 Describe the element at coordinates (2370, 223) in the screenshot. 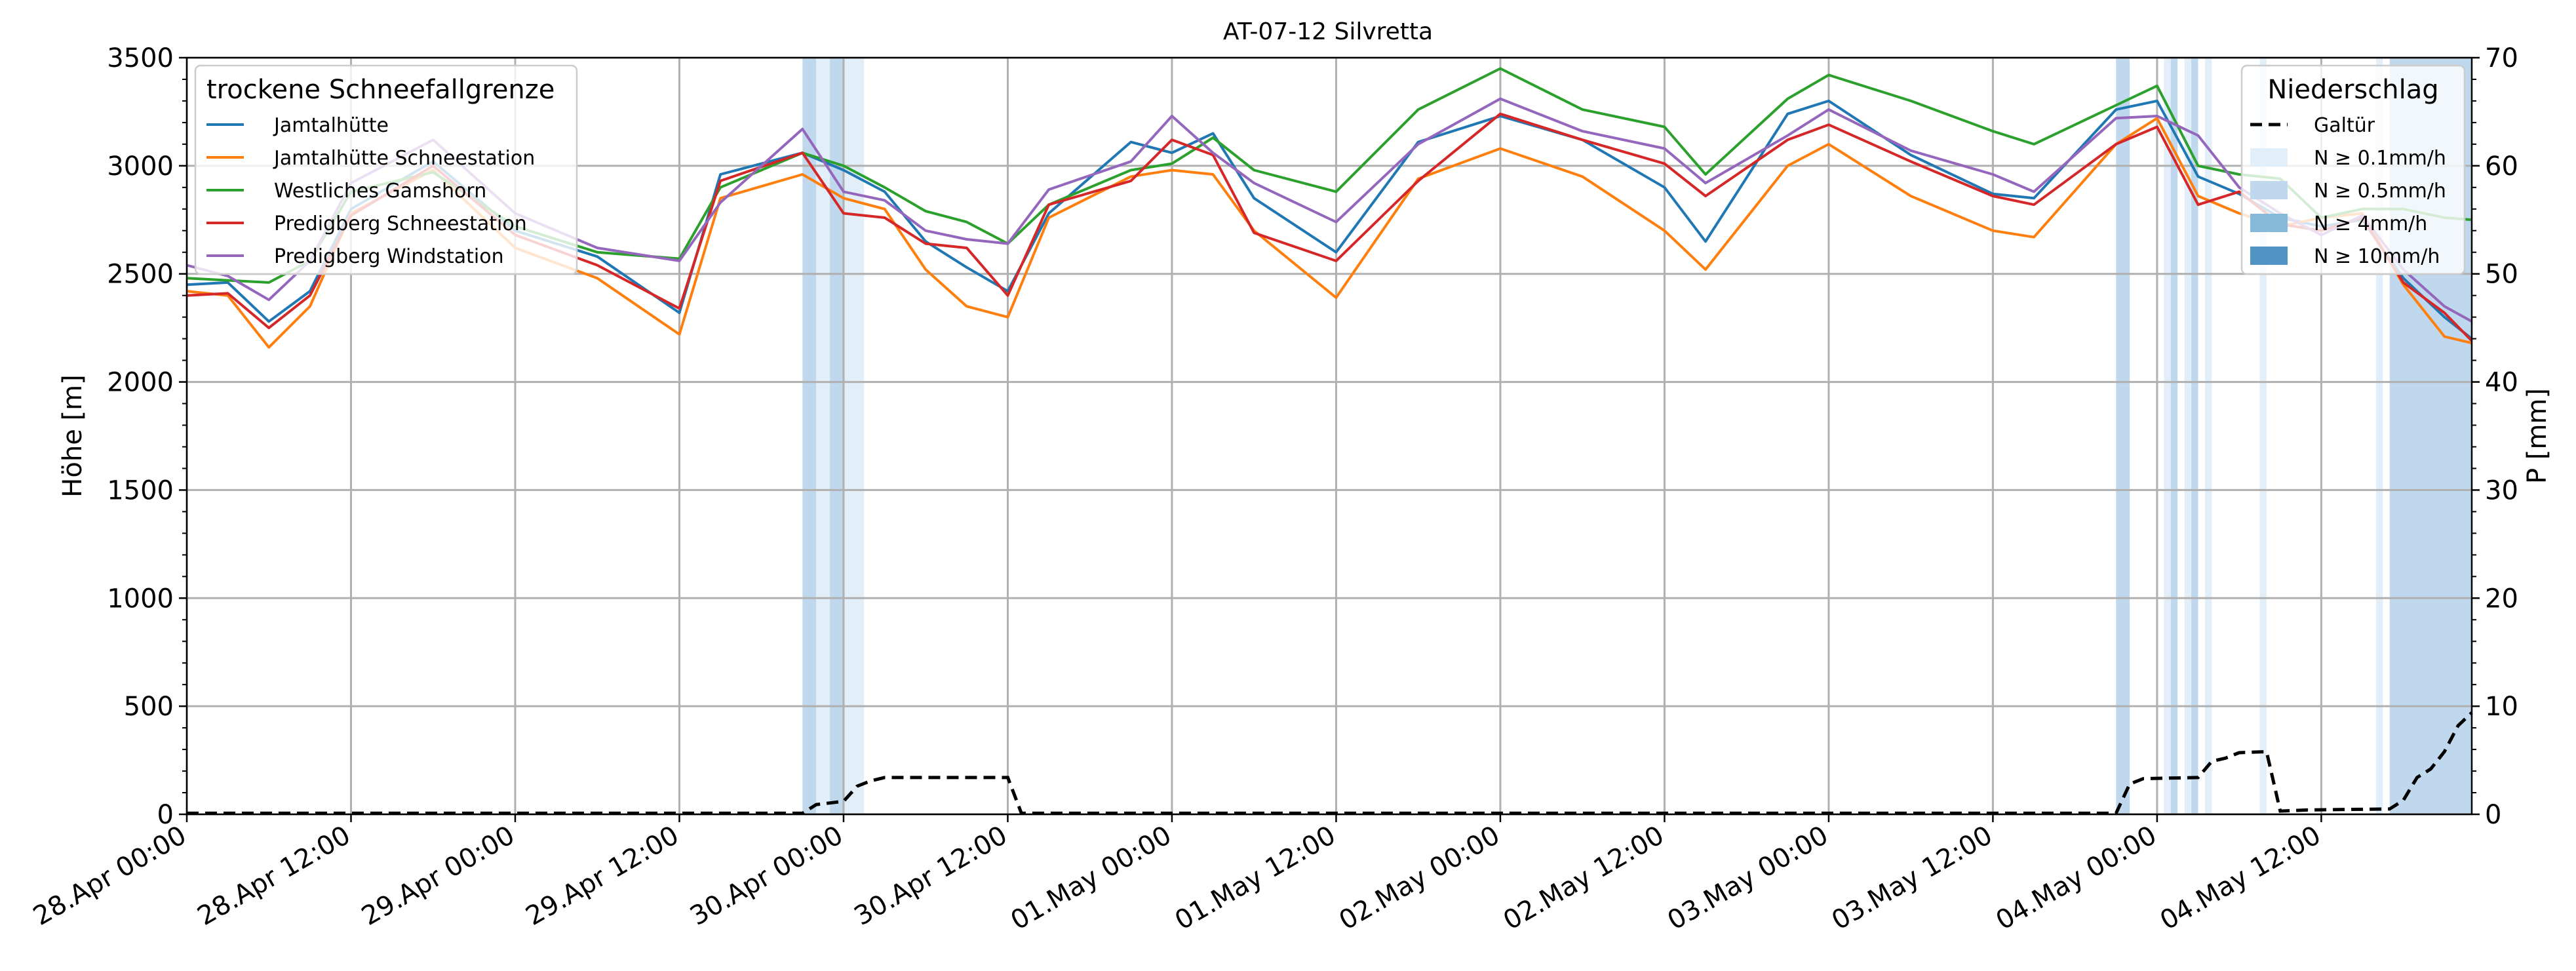

I see `legend-band-label-2: N ≥ 4mm/h` at that location.